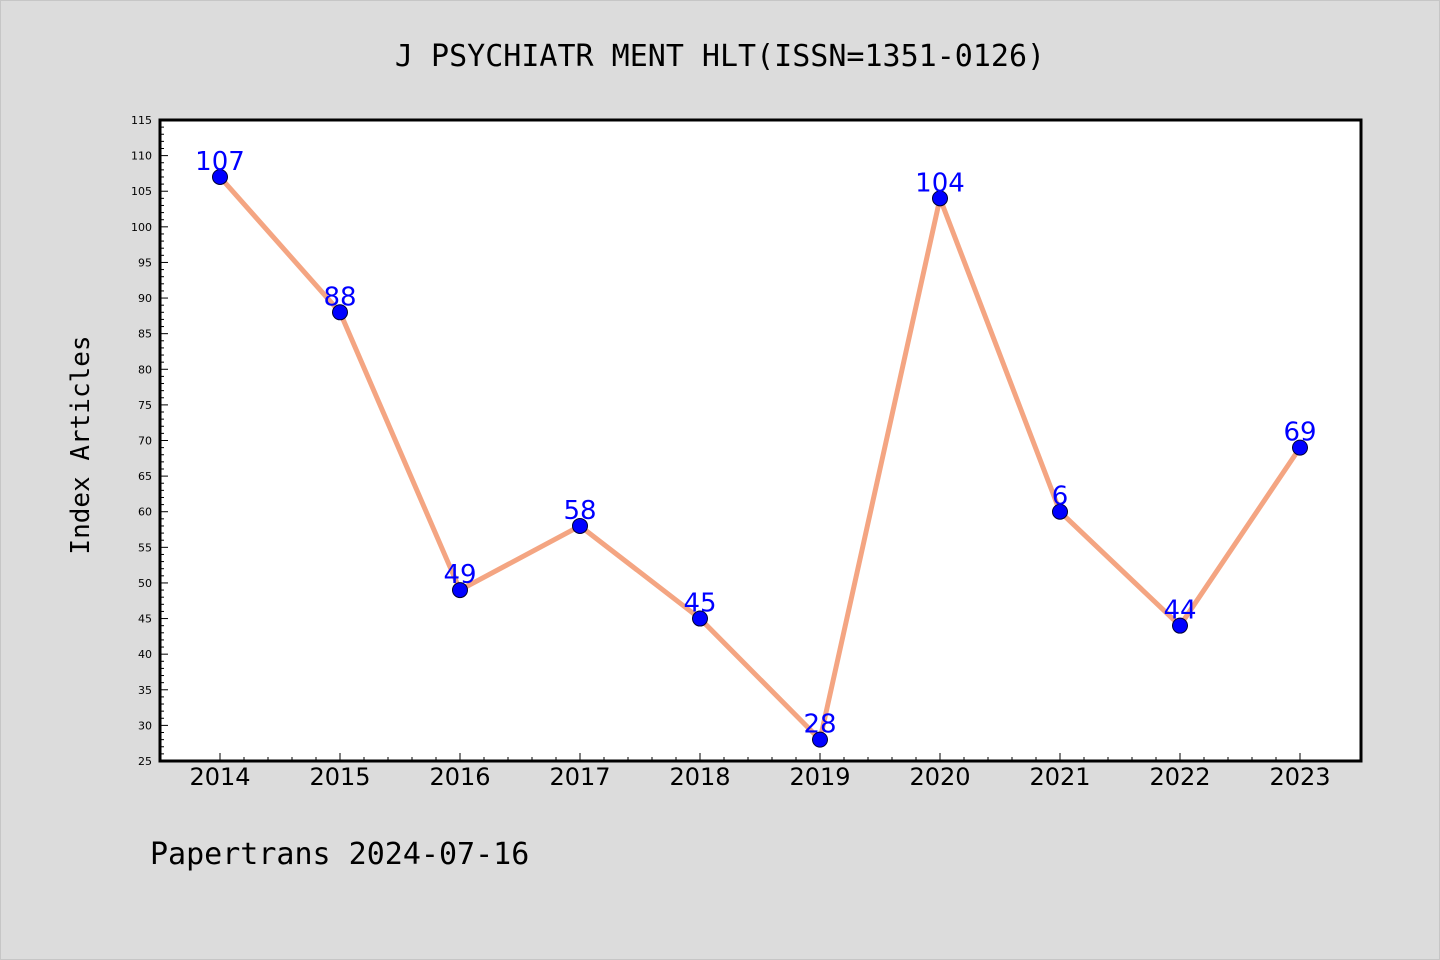 The width and height of the screenshot is (1440, 960). I want to click on data-point-label: 88, so click(339, 297).